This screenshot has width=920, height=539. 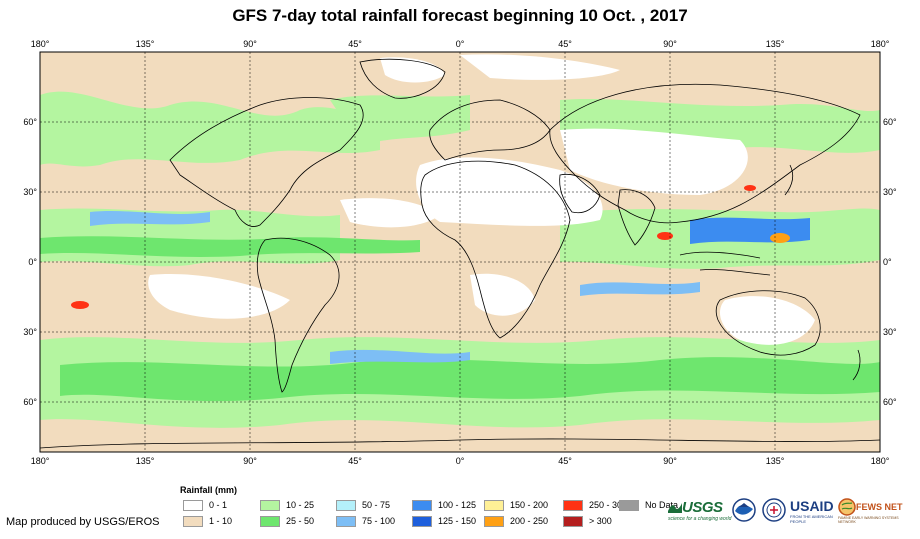 What do you see at coordinates (608, 505) in the screenshot?
I see `legend-label: 250 - 300` at bounding box center [608, 505].